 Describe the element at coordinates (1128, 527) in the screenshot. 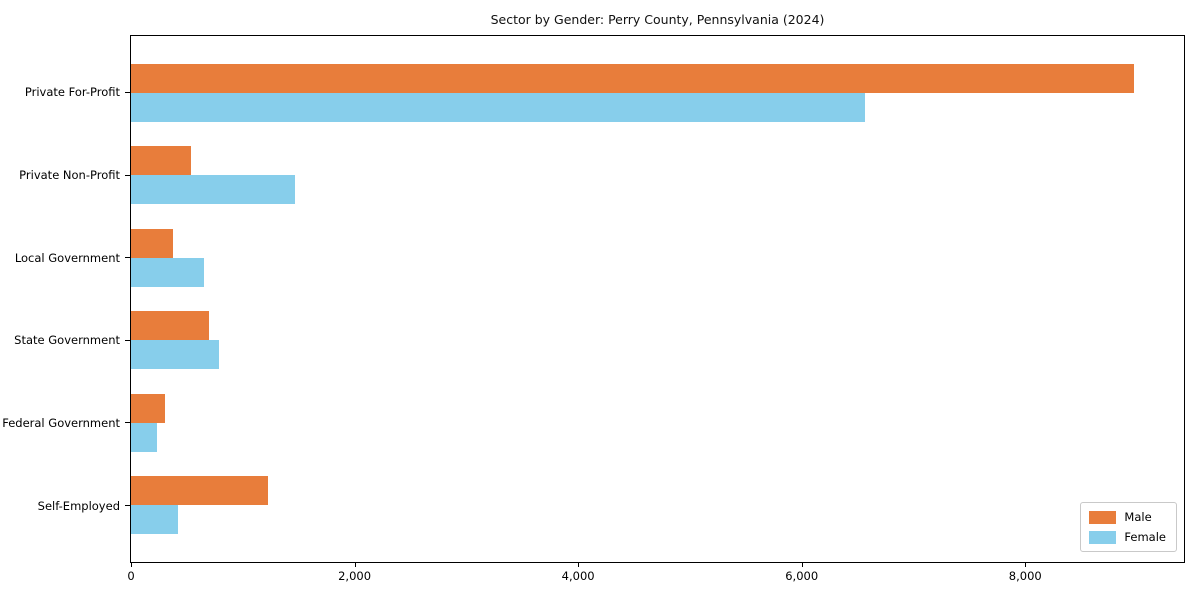

I see `legend: Male Female` at that location.